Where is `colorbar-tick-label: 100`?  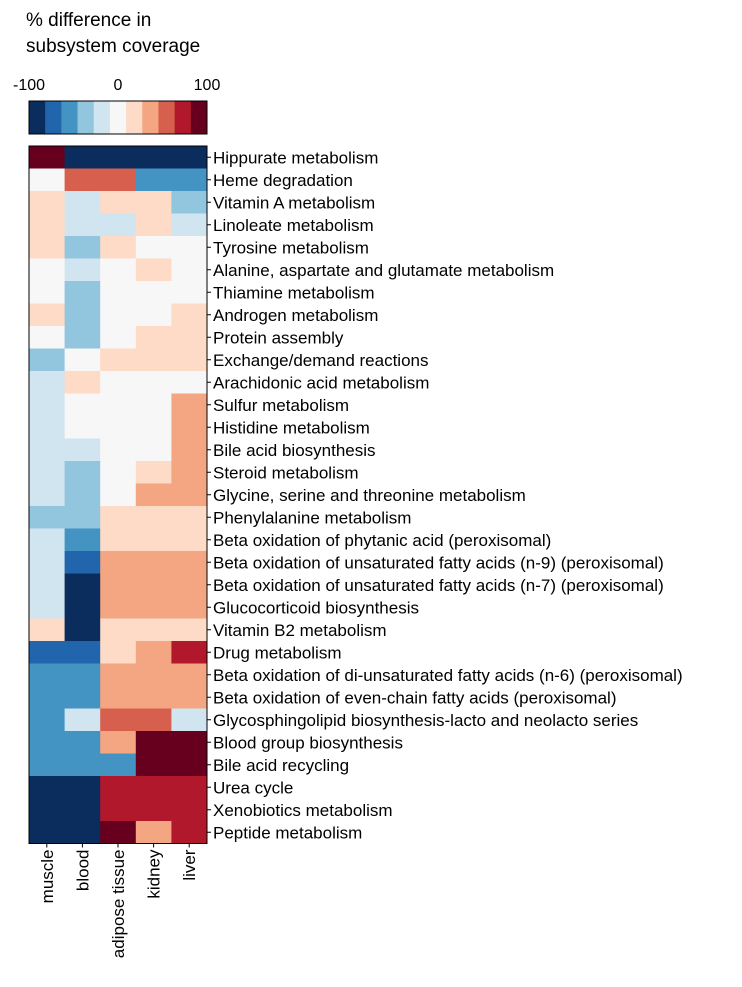
colorbar-tick-label: 100 is located at coordinates (207, 85).